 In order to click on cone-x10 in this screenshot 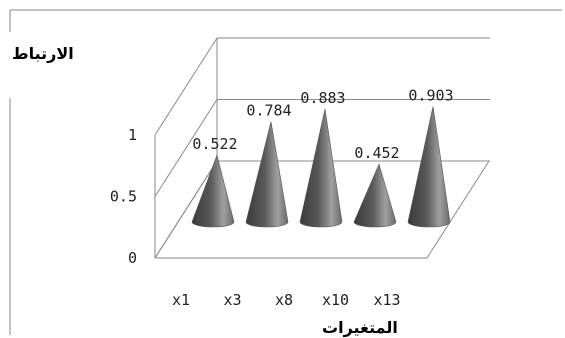, I will do `click(375, 195)`.